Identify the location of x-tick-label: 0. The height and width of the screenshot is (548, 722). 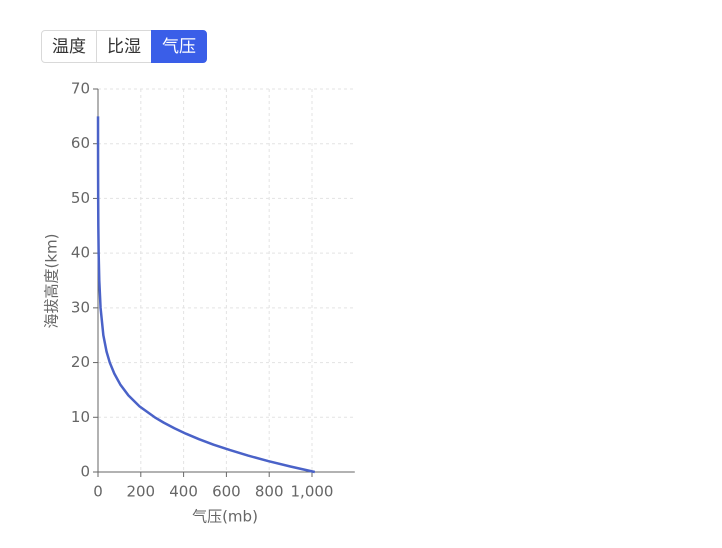
(98, 492).